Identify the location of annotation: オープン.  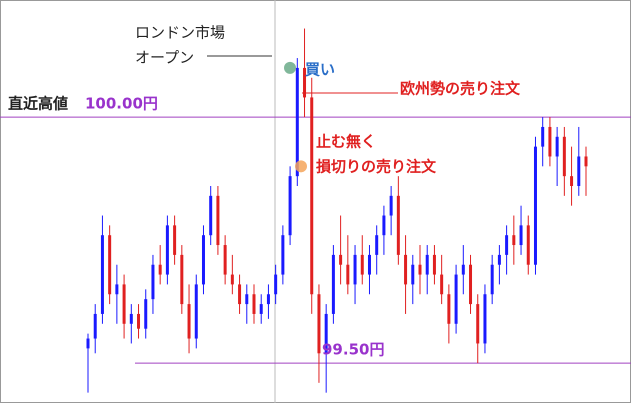
(164, 58).